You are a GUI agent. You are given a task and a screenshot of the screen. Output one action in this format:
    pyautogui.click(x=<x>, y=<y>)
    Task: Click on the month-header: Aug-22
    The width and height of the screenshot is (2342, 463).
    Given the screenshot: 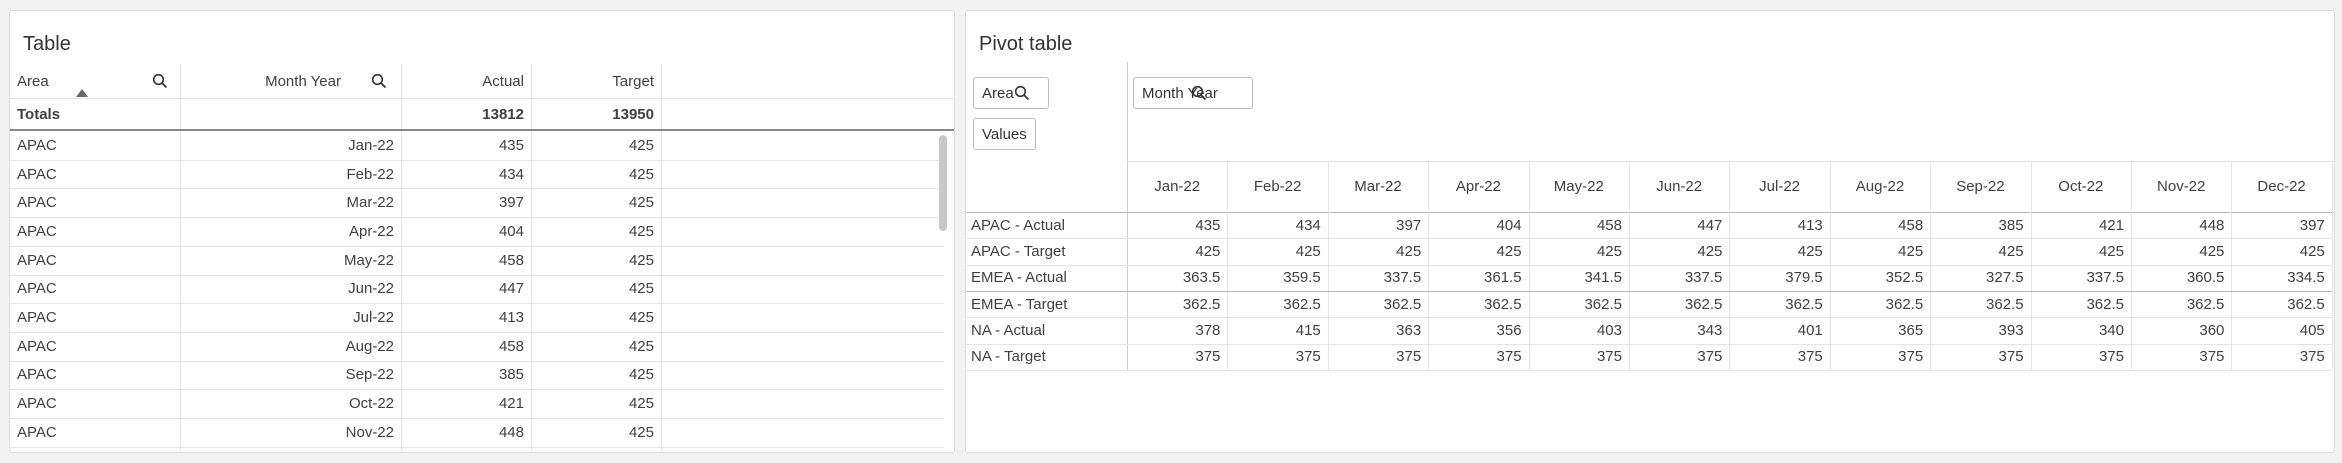 What is the action you would take?
    pyautogui.click(x=1880, y=186)
    